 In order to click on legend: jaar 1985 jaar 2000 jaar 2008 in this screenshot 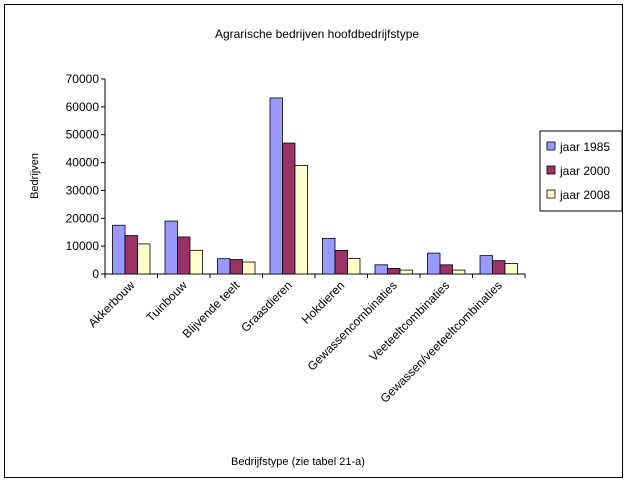, I will do `click(581, 171)`.